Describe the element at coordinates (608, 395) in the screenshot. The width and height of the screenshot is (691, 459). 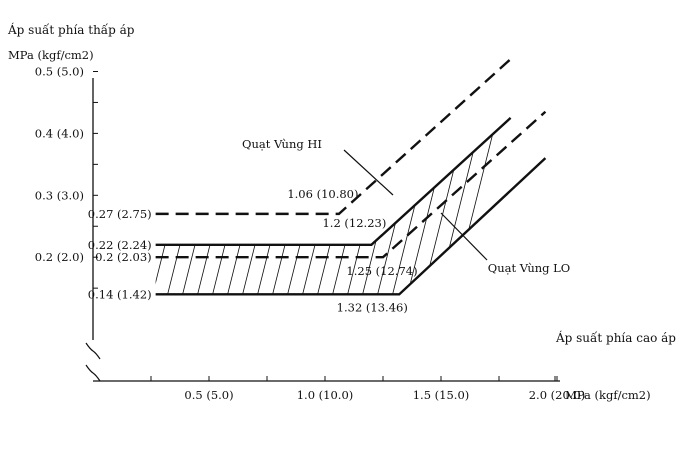
I see `x-axis-unit: MPa (kgf/cm2)` at that location.